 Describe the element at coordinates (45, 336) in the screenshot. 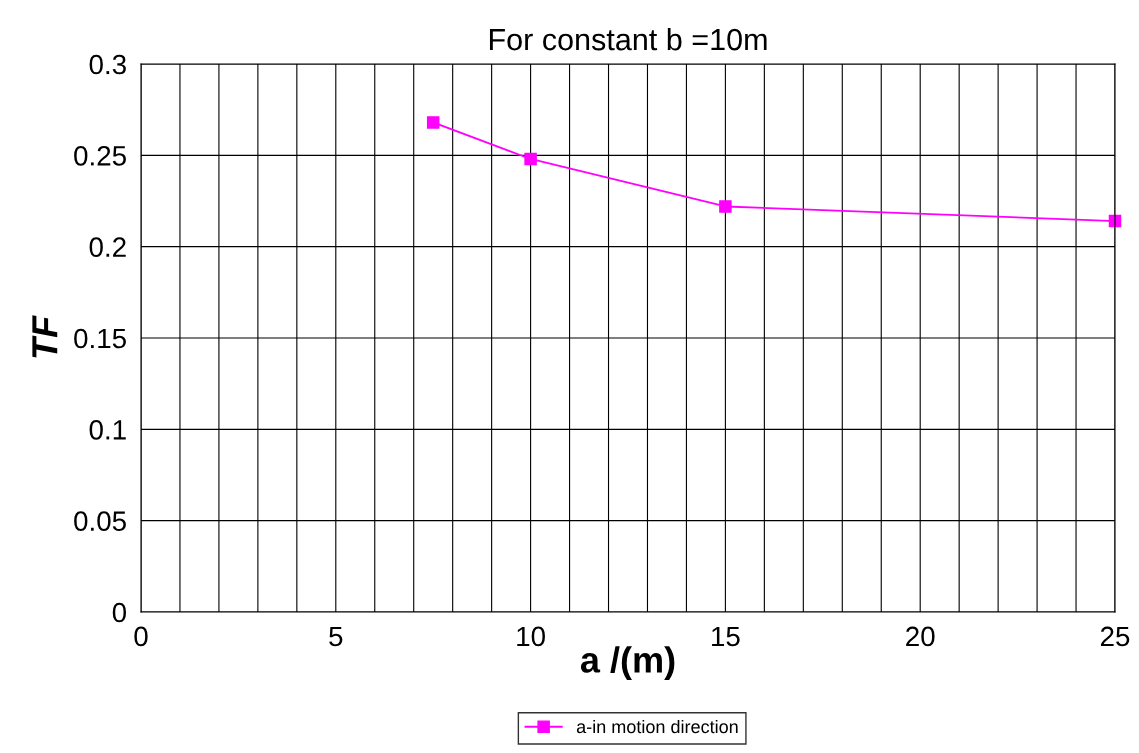

I see `y-axis-title: TF` at that location.